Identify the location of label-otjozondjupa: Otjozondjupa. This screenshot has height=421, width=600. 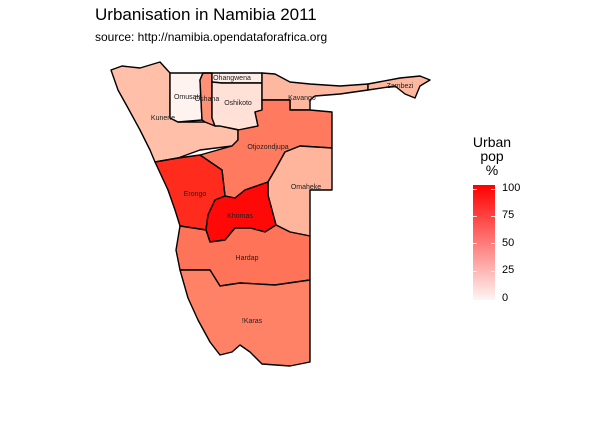
(267, 147).